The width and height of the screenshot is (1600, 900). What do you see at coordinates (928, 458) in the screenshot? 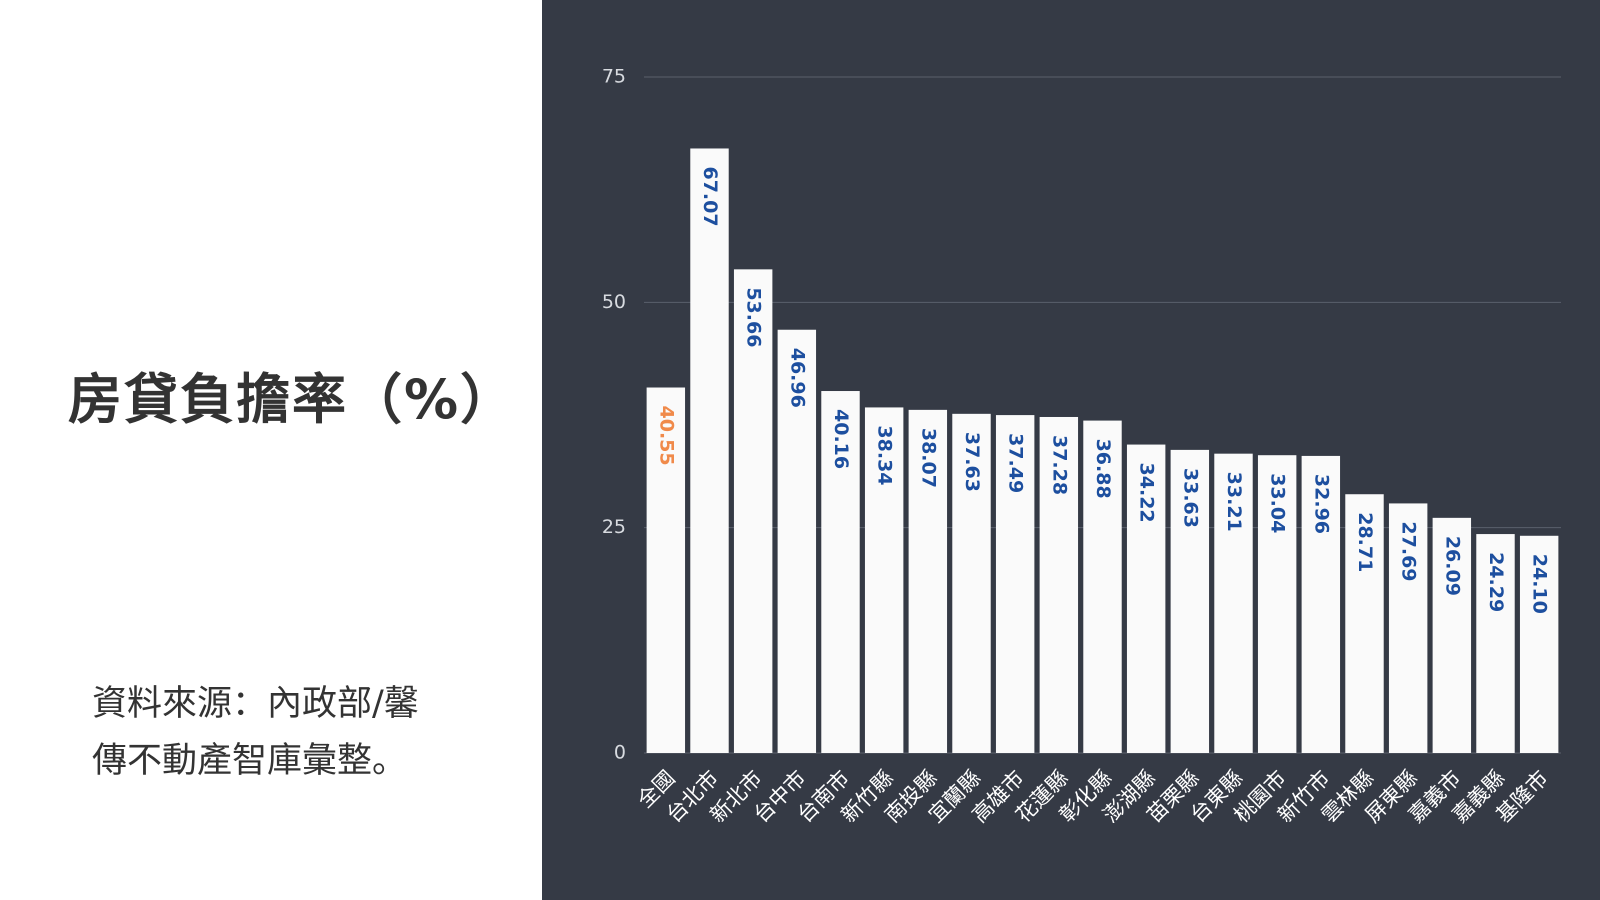
I see `value-label: 38.07` at bounding box center [928, 458].